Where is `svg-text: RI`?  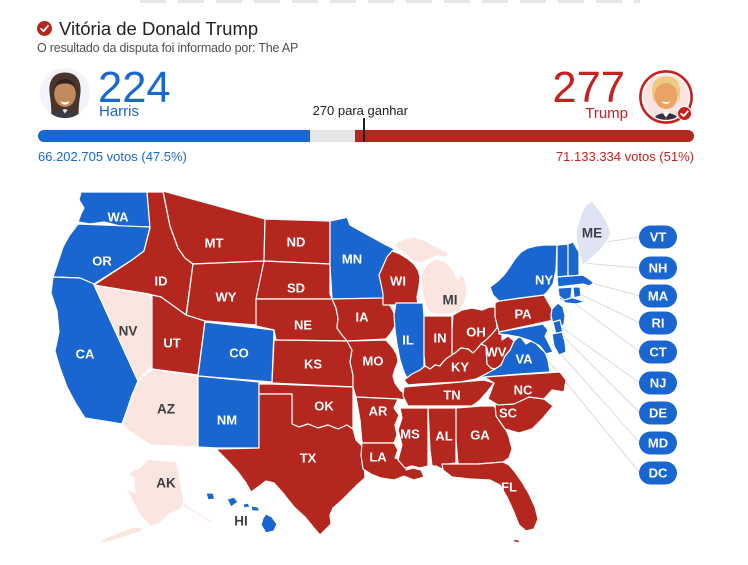
svg-text: RI is located at coordinates (658, 323).